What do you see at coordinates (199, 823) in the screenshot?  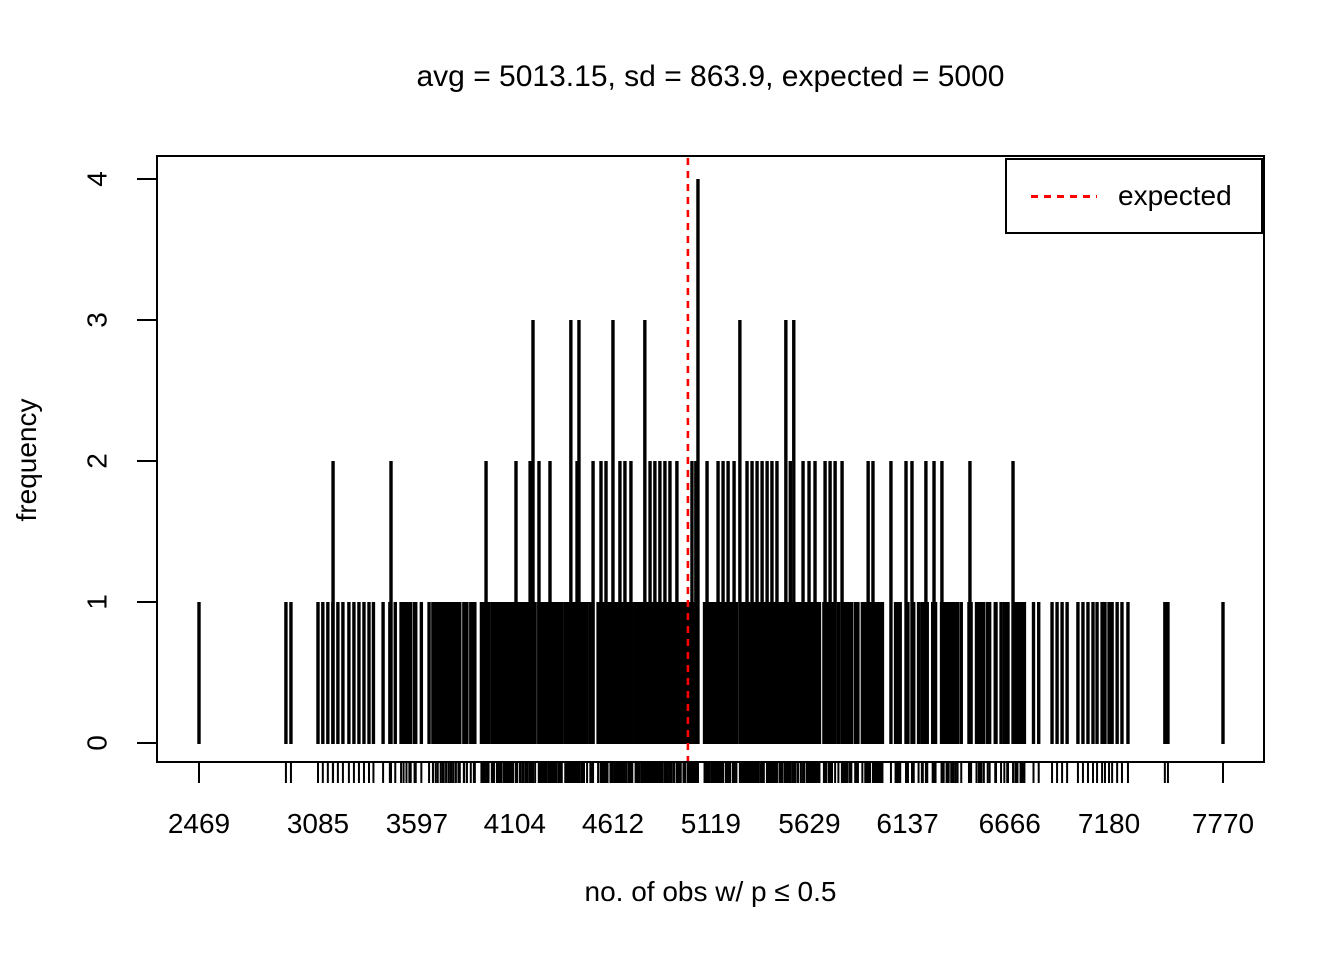 I see `x-tick-label: 2469` at bounding box center [199, 823].